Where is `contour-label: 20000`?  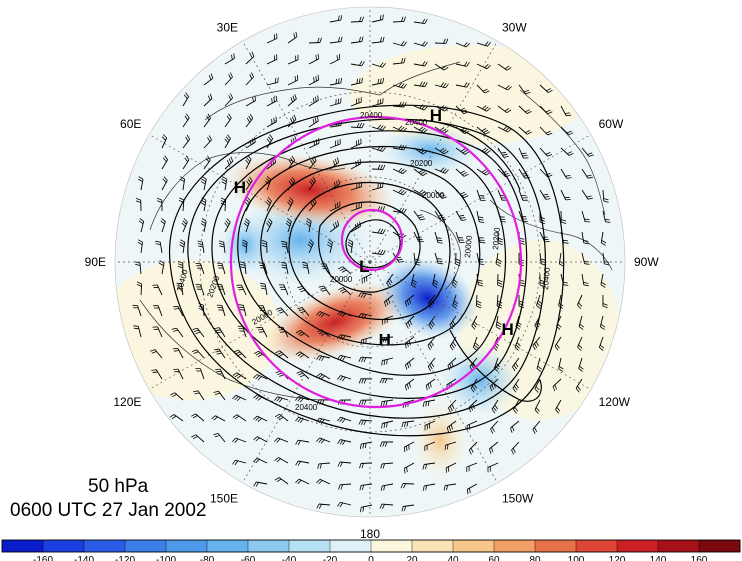 contour-label: 20000 is located at coordinates (341, 279).